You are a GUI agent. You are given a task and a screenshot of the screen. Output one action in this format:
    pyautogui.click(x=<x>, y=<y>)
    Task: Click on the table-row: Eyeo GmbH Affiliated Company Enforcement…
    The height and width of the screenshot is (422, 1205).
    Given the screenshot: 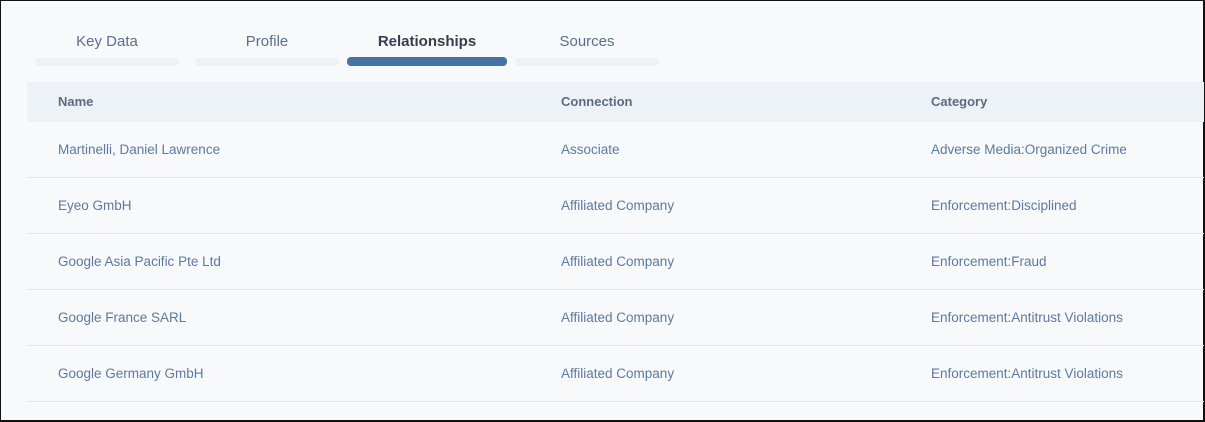 What is the action you would take?
    pyautogui.click(x=615, y=206)
    